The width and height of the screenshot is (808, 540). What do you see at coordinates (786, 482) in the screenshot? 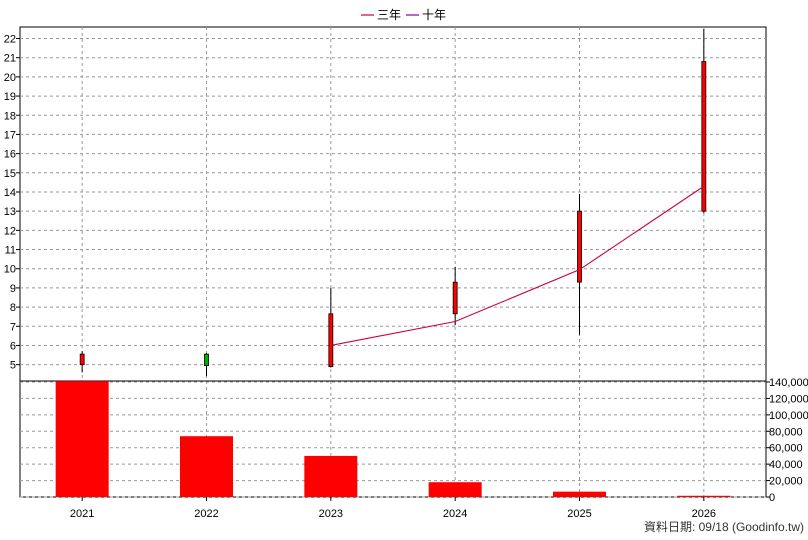
I see `volume-tick-label: 20,000` at bounding box center [786, 482].